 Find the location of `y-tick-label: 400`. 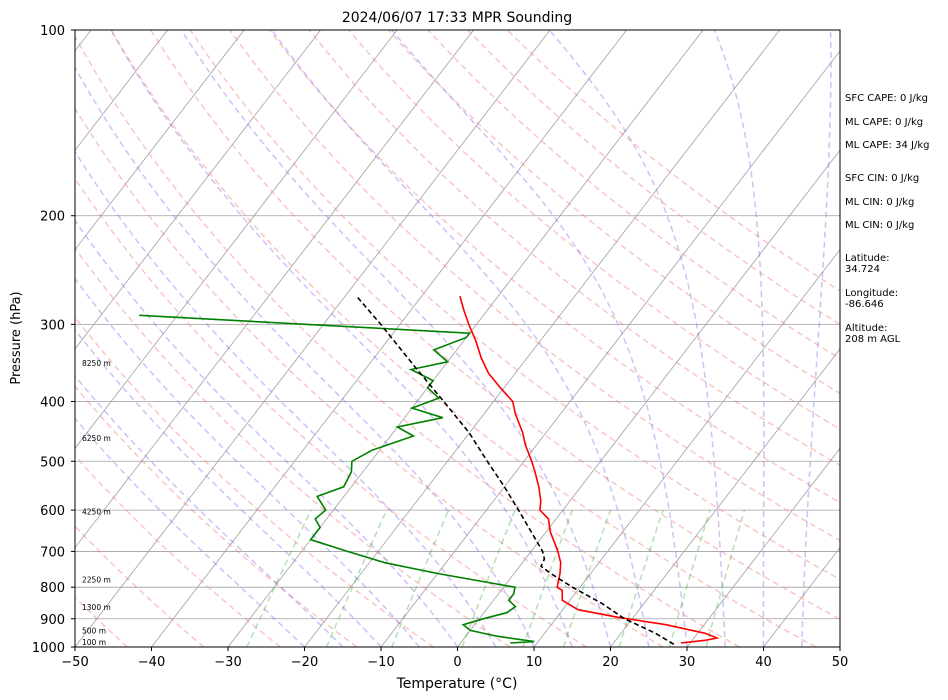

y-tick-label: 400 is located at coordinates (52, 402).